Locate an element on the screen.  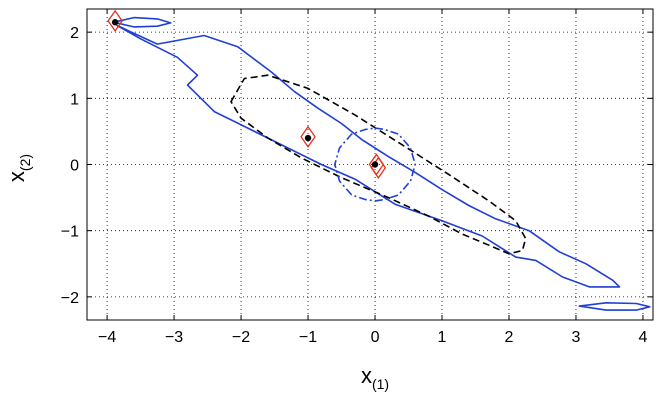
x-tick-label: 2 is located at coordinates (509, 337).